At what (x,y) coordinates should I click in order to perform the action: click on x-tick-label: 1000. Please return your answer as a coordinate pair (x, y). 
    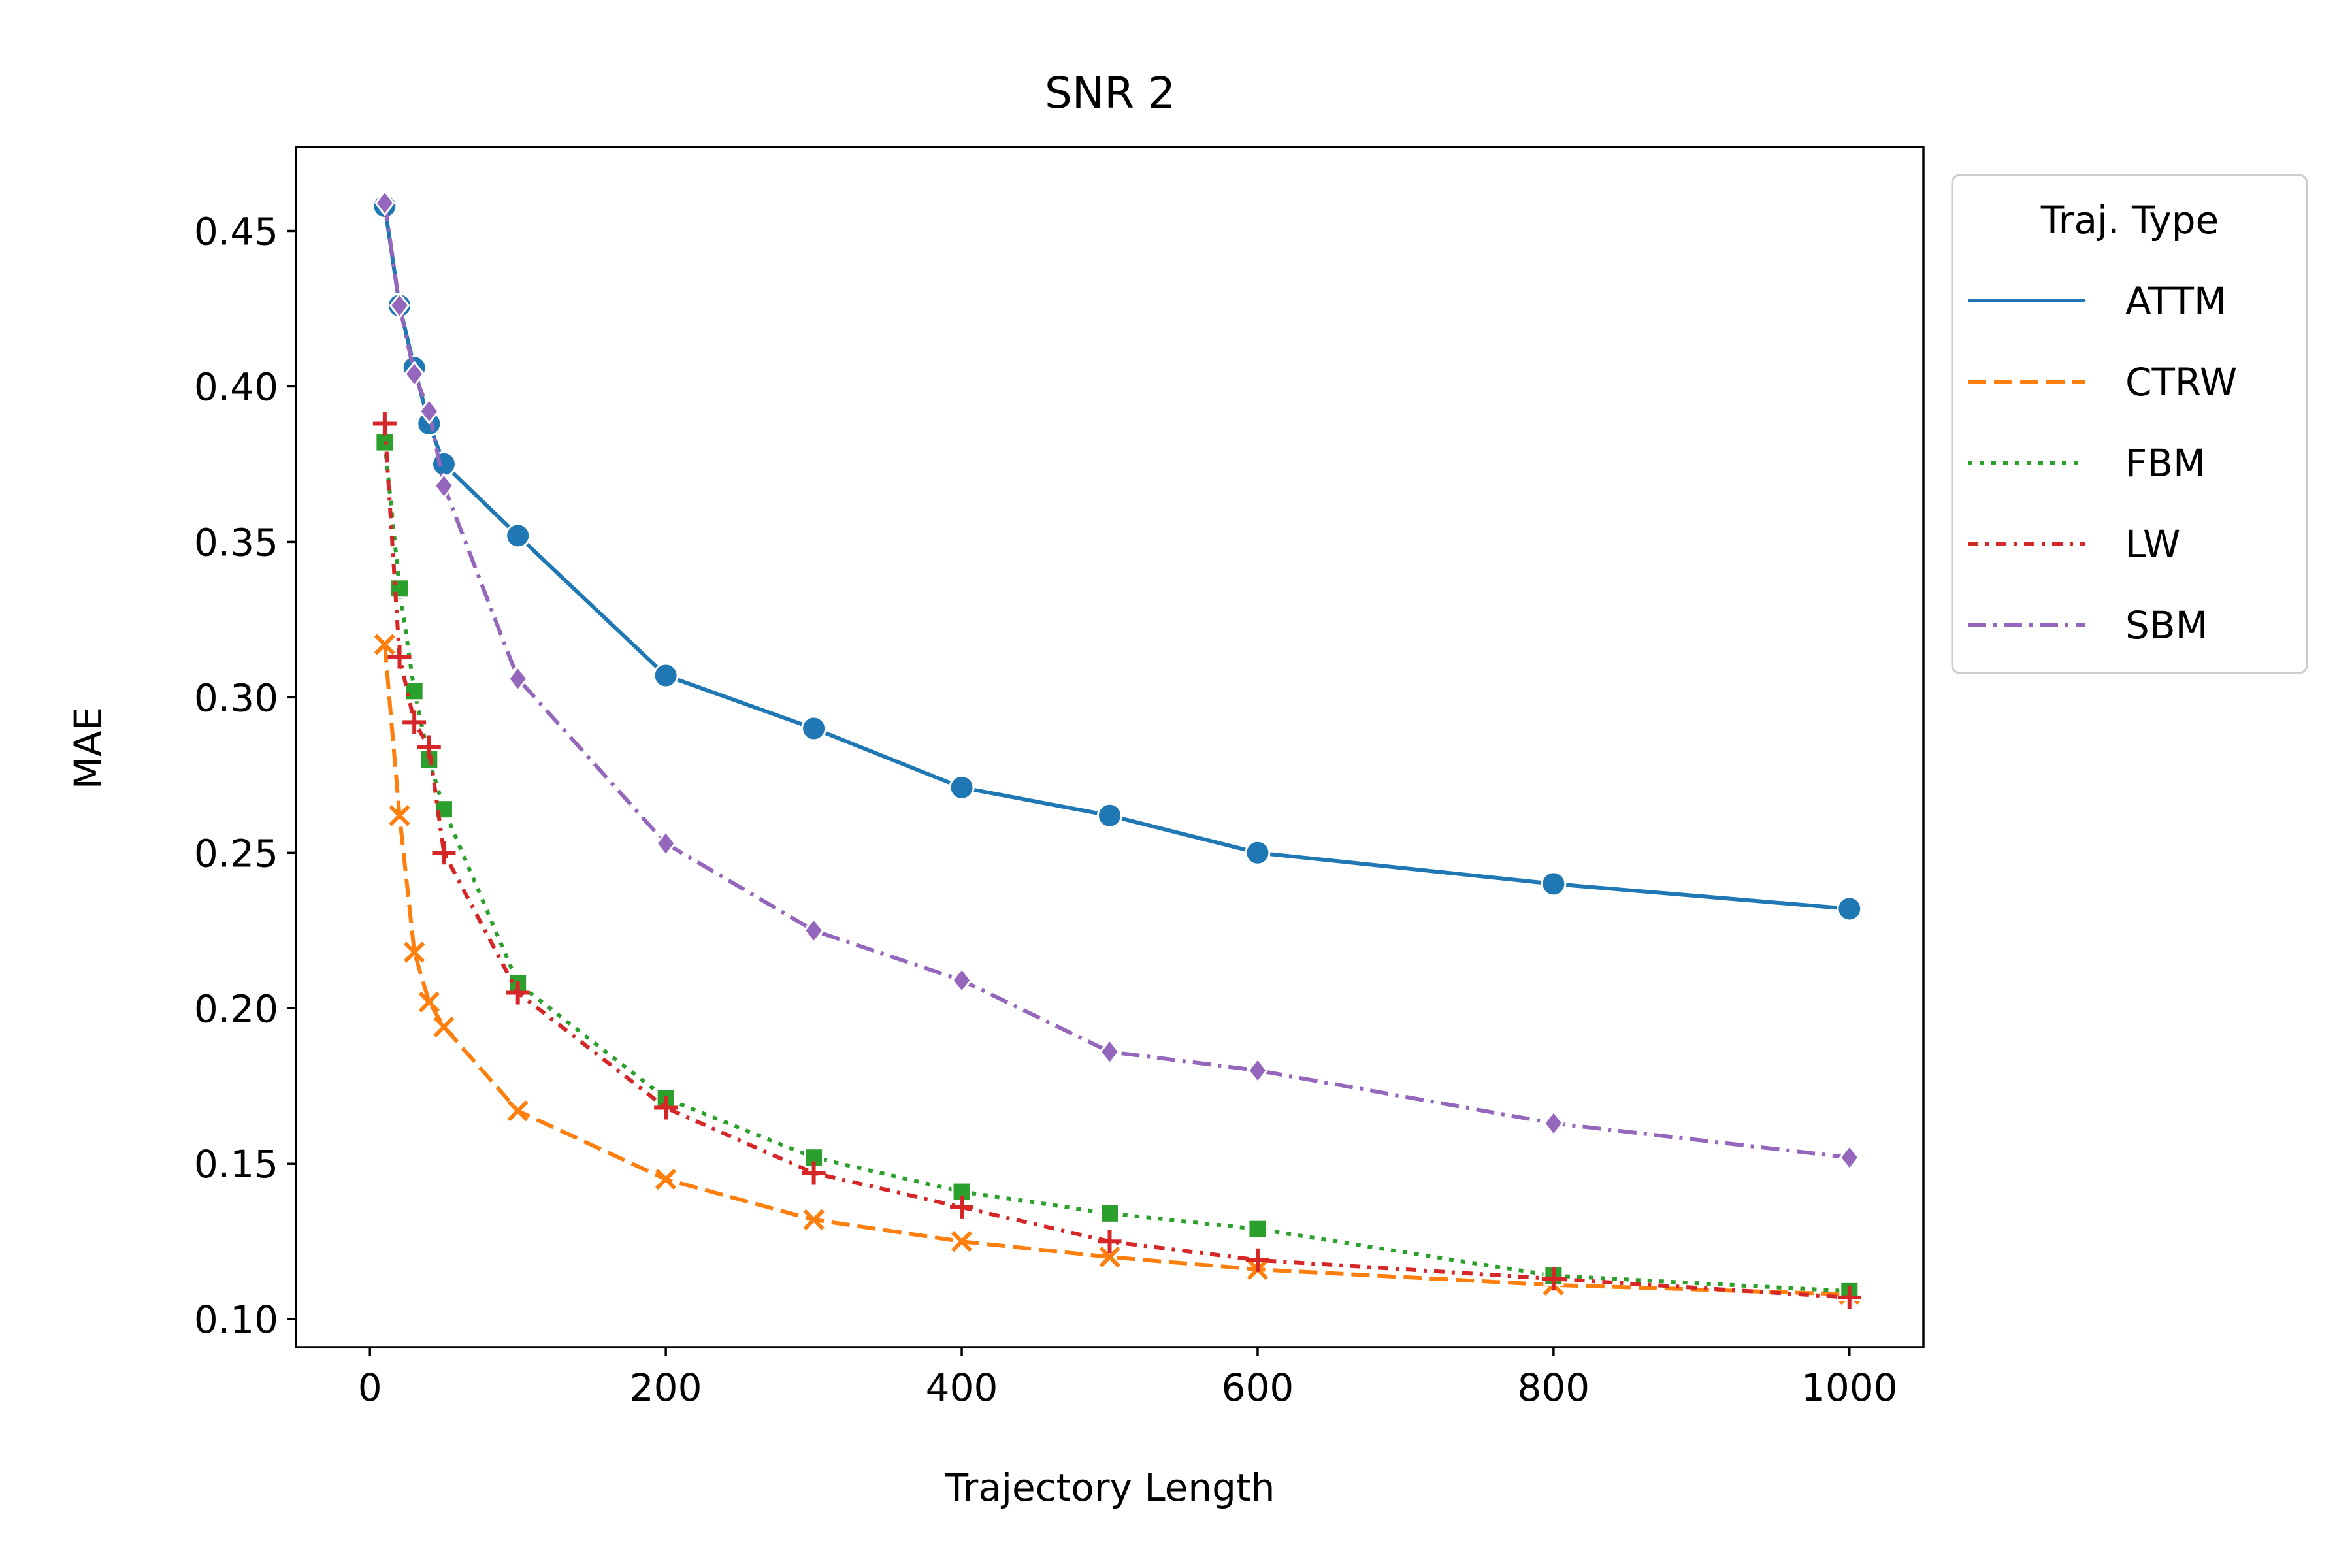
    Looking at the image, I should click on (1849, 1387).